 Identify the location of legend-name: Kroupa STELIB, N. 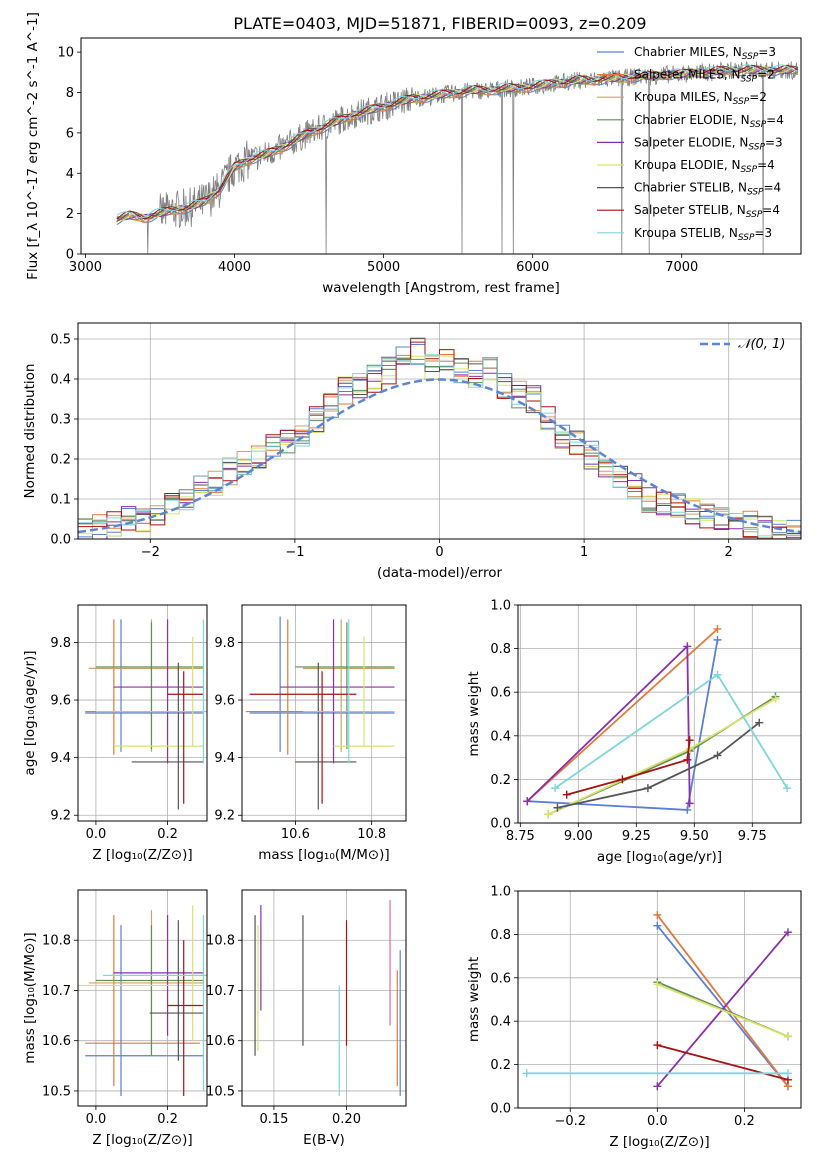
(686, 233).